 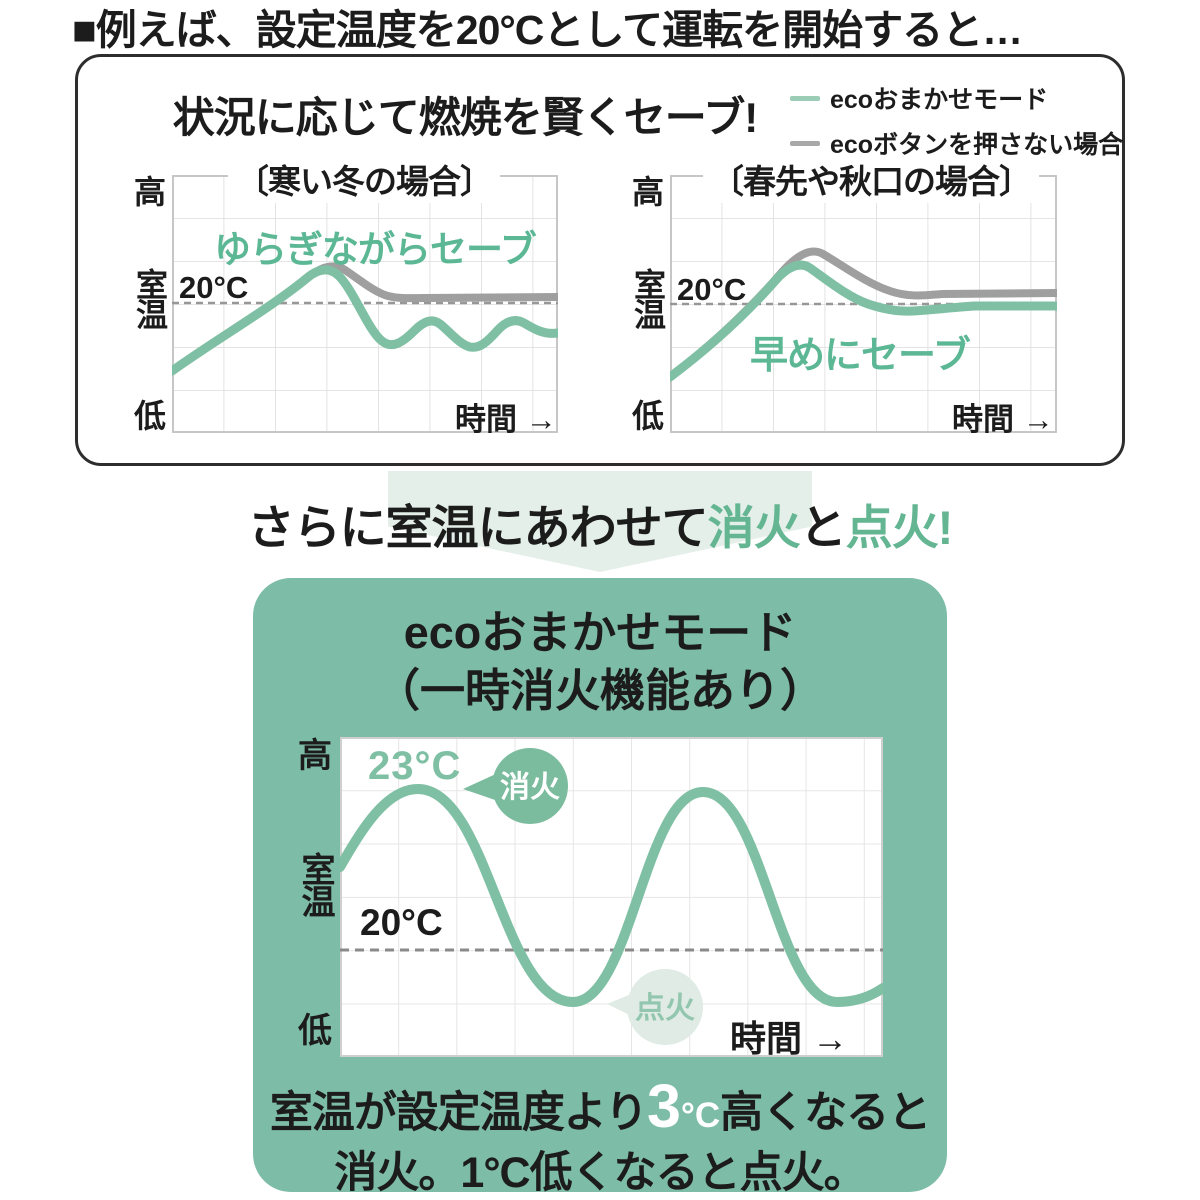 What do you see at coordinates (315, 1031) in the screenshot?
I see `eco-ylabel-low: 低` at bounding box center [315, 1031].